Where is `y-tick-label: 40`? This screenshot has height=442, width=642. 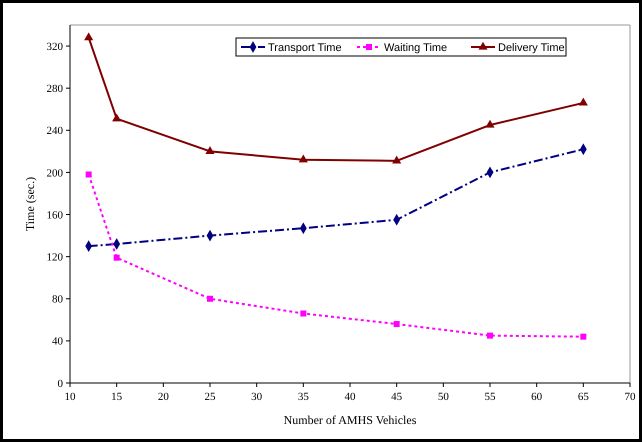
y-tick-label: 40 is located at coordinates (58, 342).